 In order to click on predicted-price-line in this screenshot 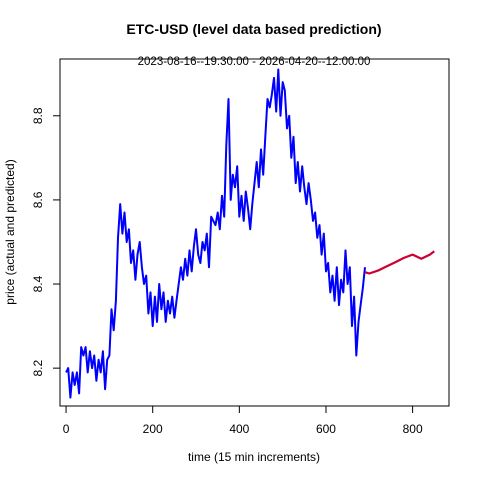, I will do `click(399, 262)`.